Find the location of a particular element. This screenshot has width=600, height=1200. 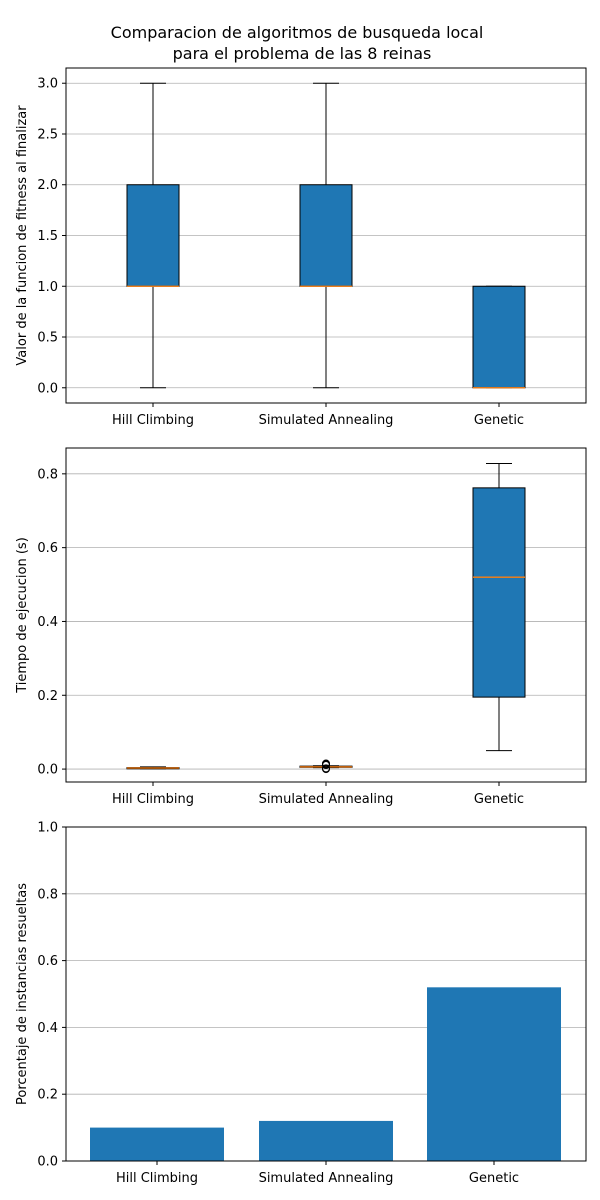

y-tick-label: 2.5 is located at coordinates (47, 134).